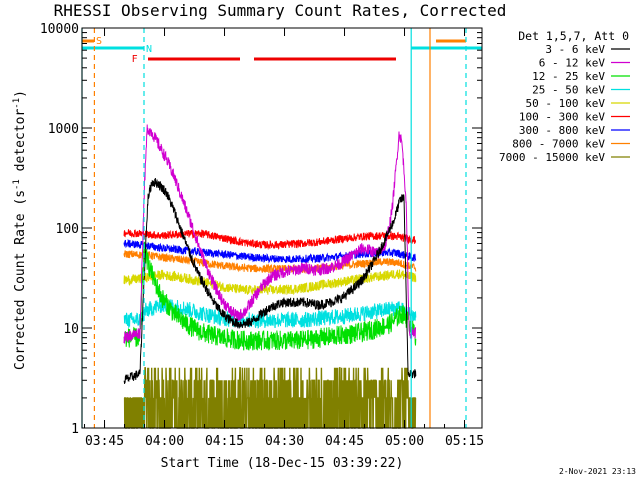  What do you see at coordinates (149, 49) in the screenshot?
I see `night-label: N` at bounding box center [149, 49].